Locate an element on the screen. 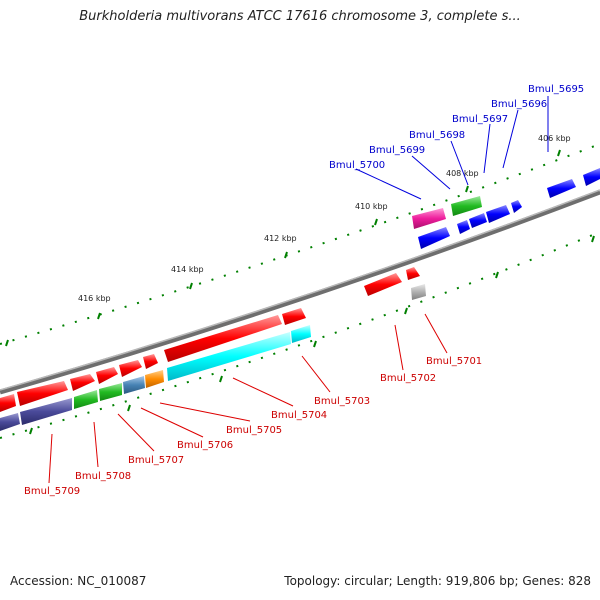 Image resolution: width=600 pixels, height=600 pixels. accession-text: Accession: NC_010087 is located at coordinates (78, 581).